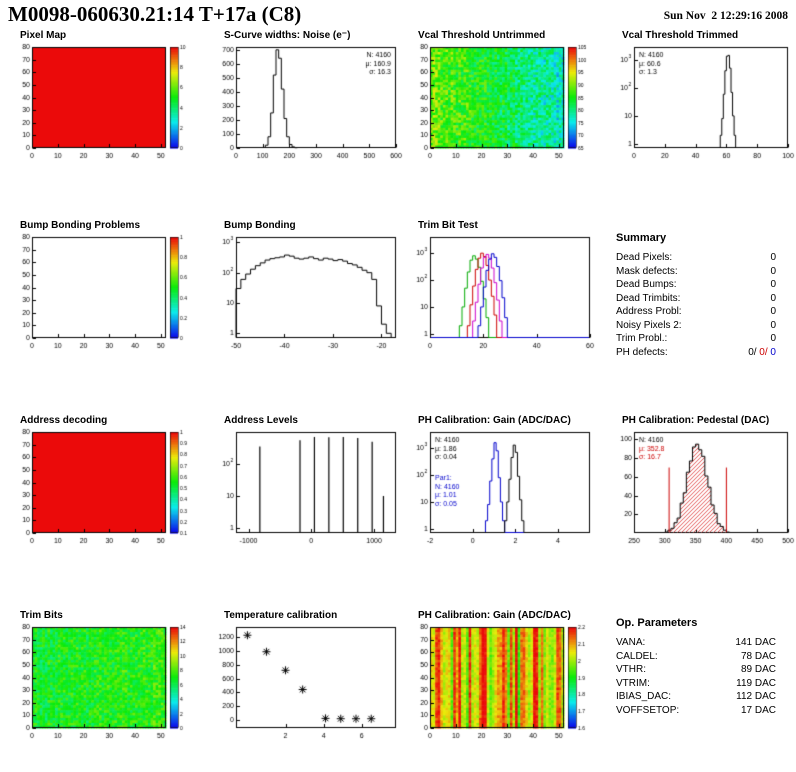 This screenshot has height=772, width=796. Describe the element at coordinates (155, 14) in the screenshot. I see `page-title: M0098-060630.21:14 T+17a (C8)` at that location.